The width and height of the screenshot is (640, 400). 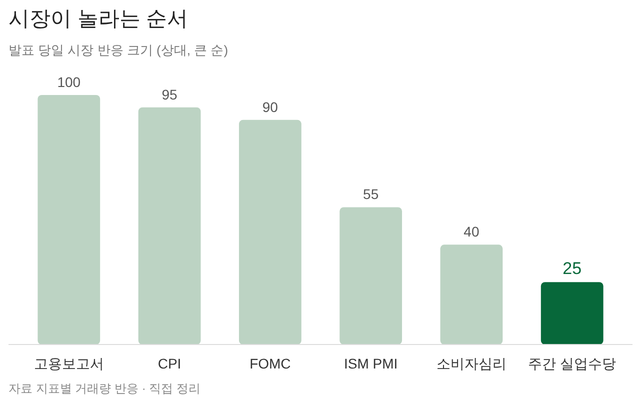 I want to click on data-label: 90, so click(x=270, y=106).